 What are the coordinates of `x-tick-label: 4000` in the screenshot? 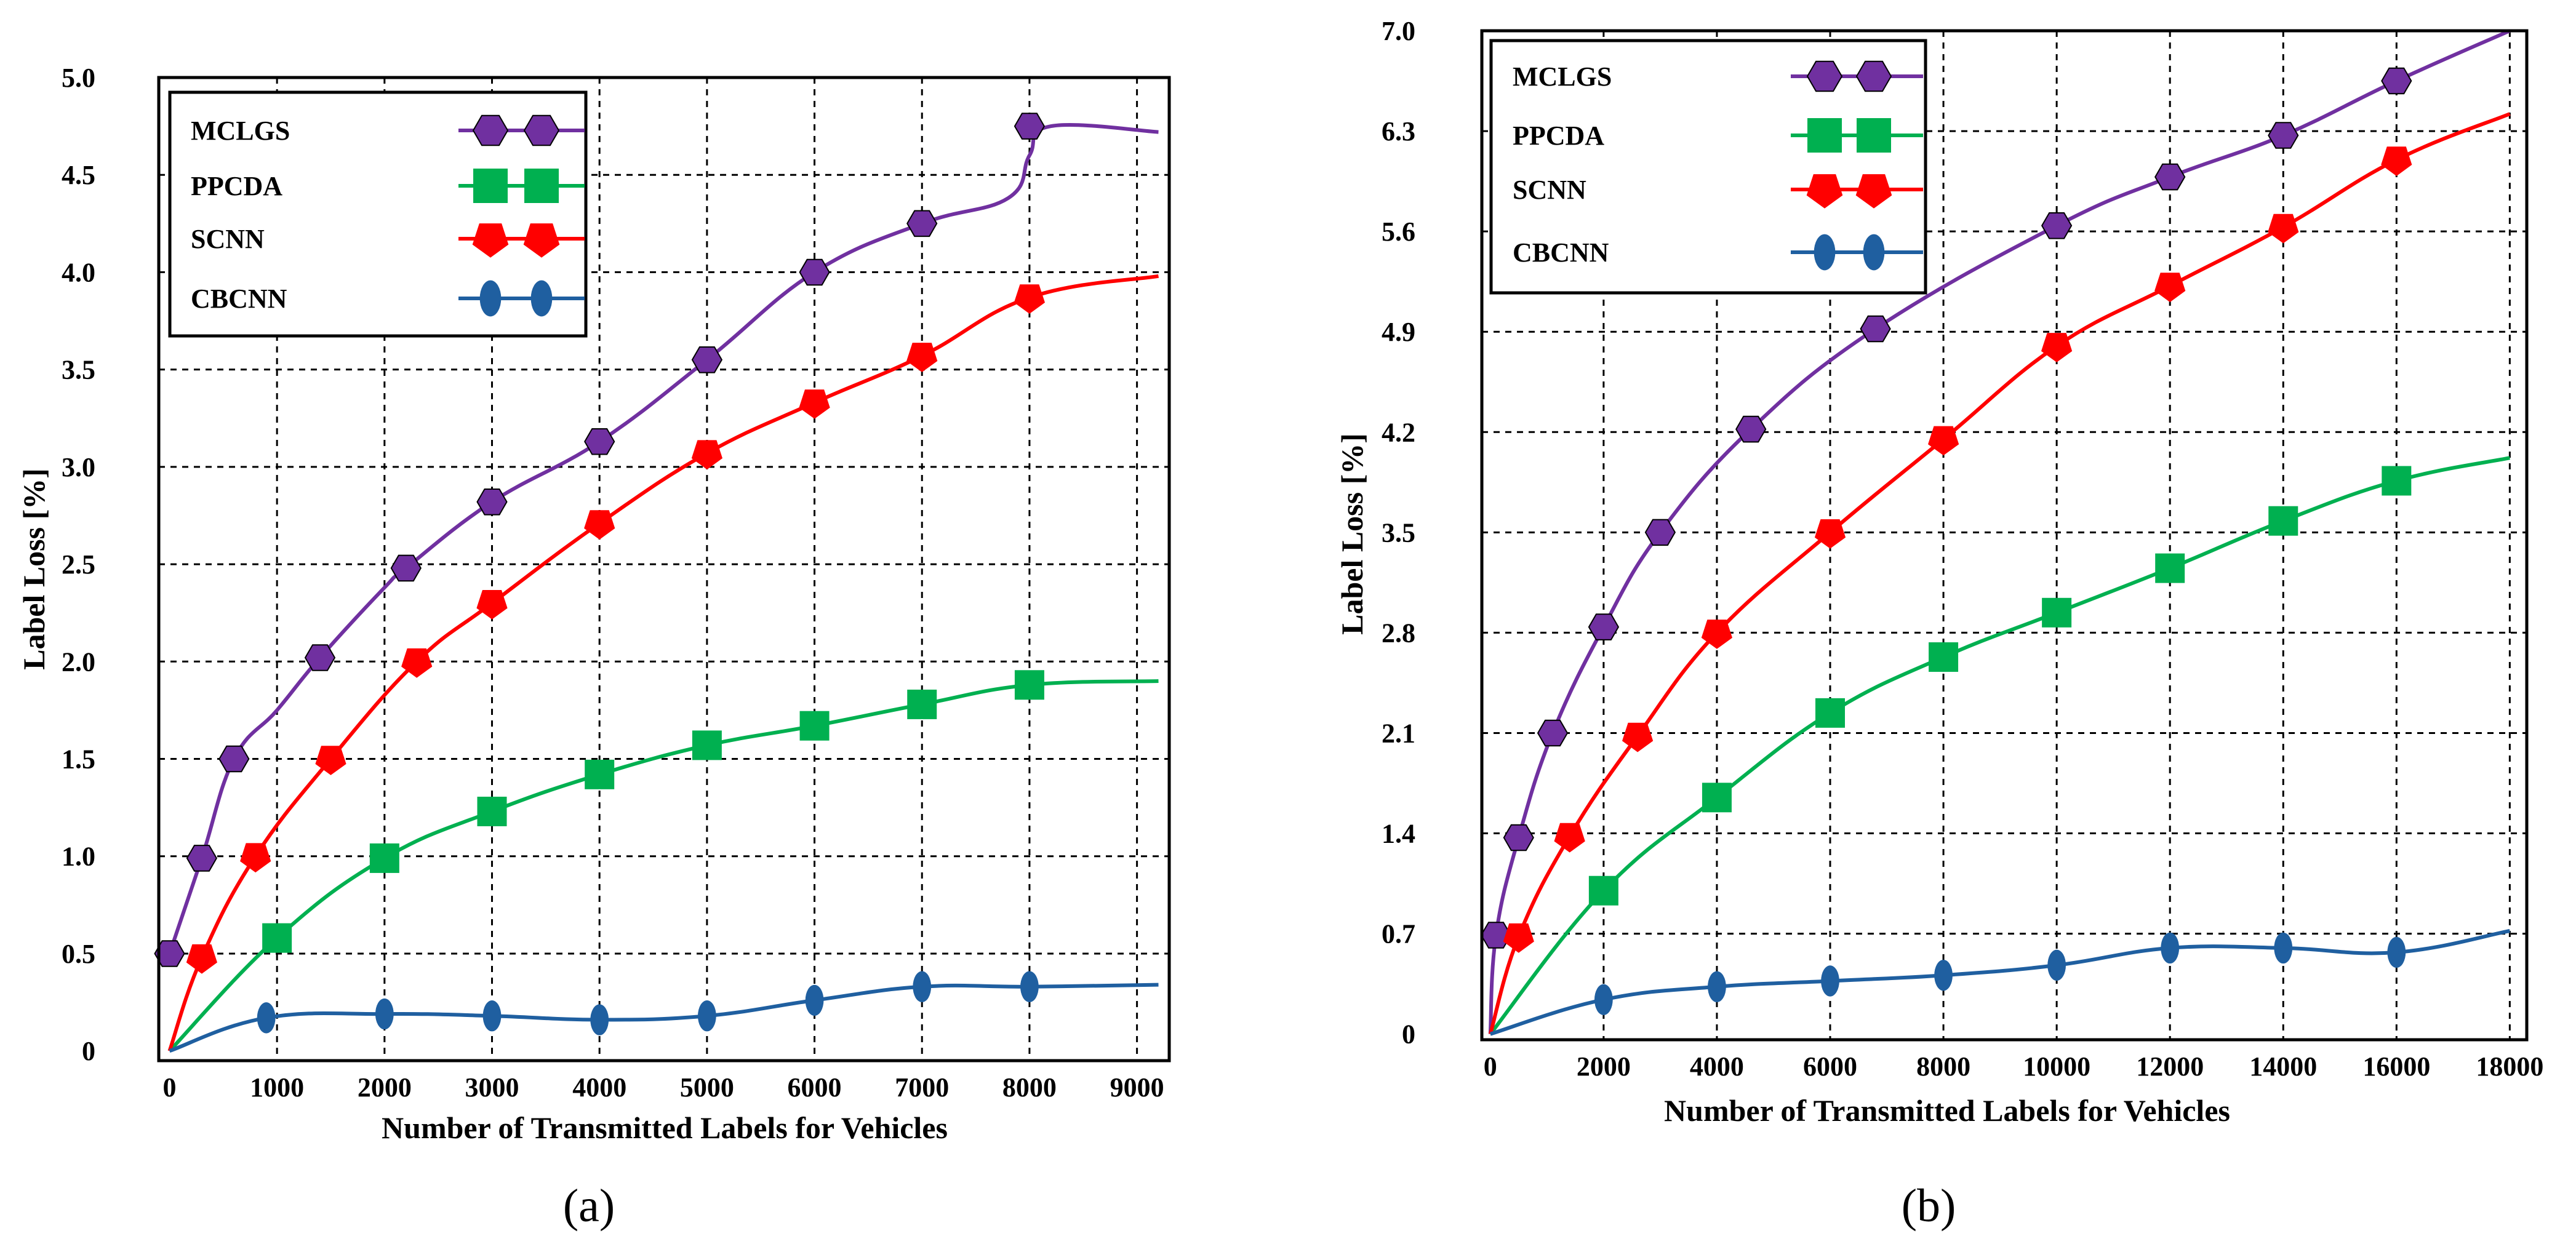 It's located at (599, 1087).